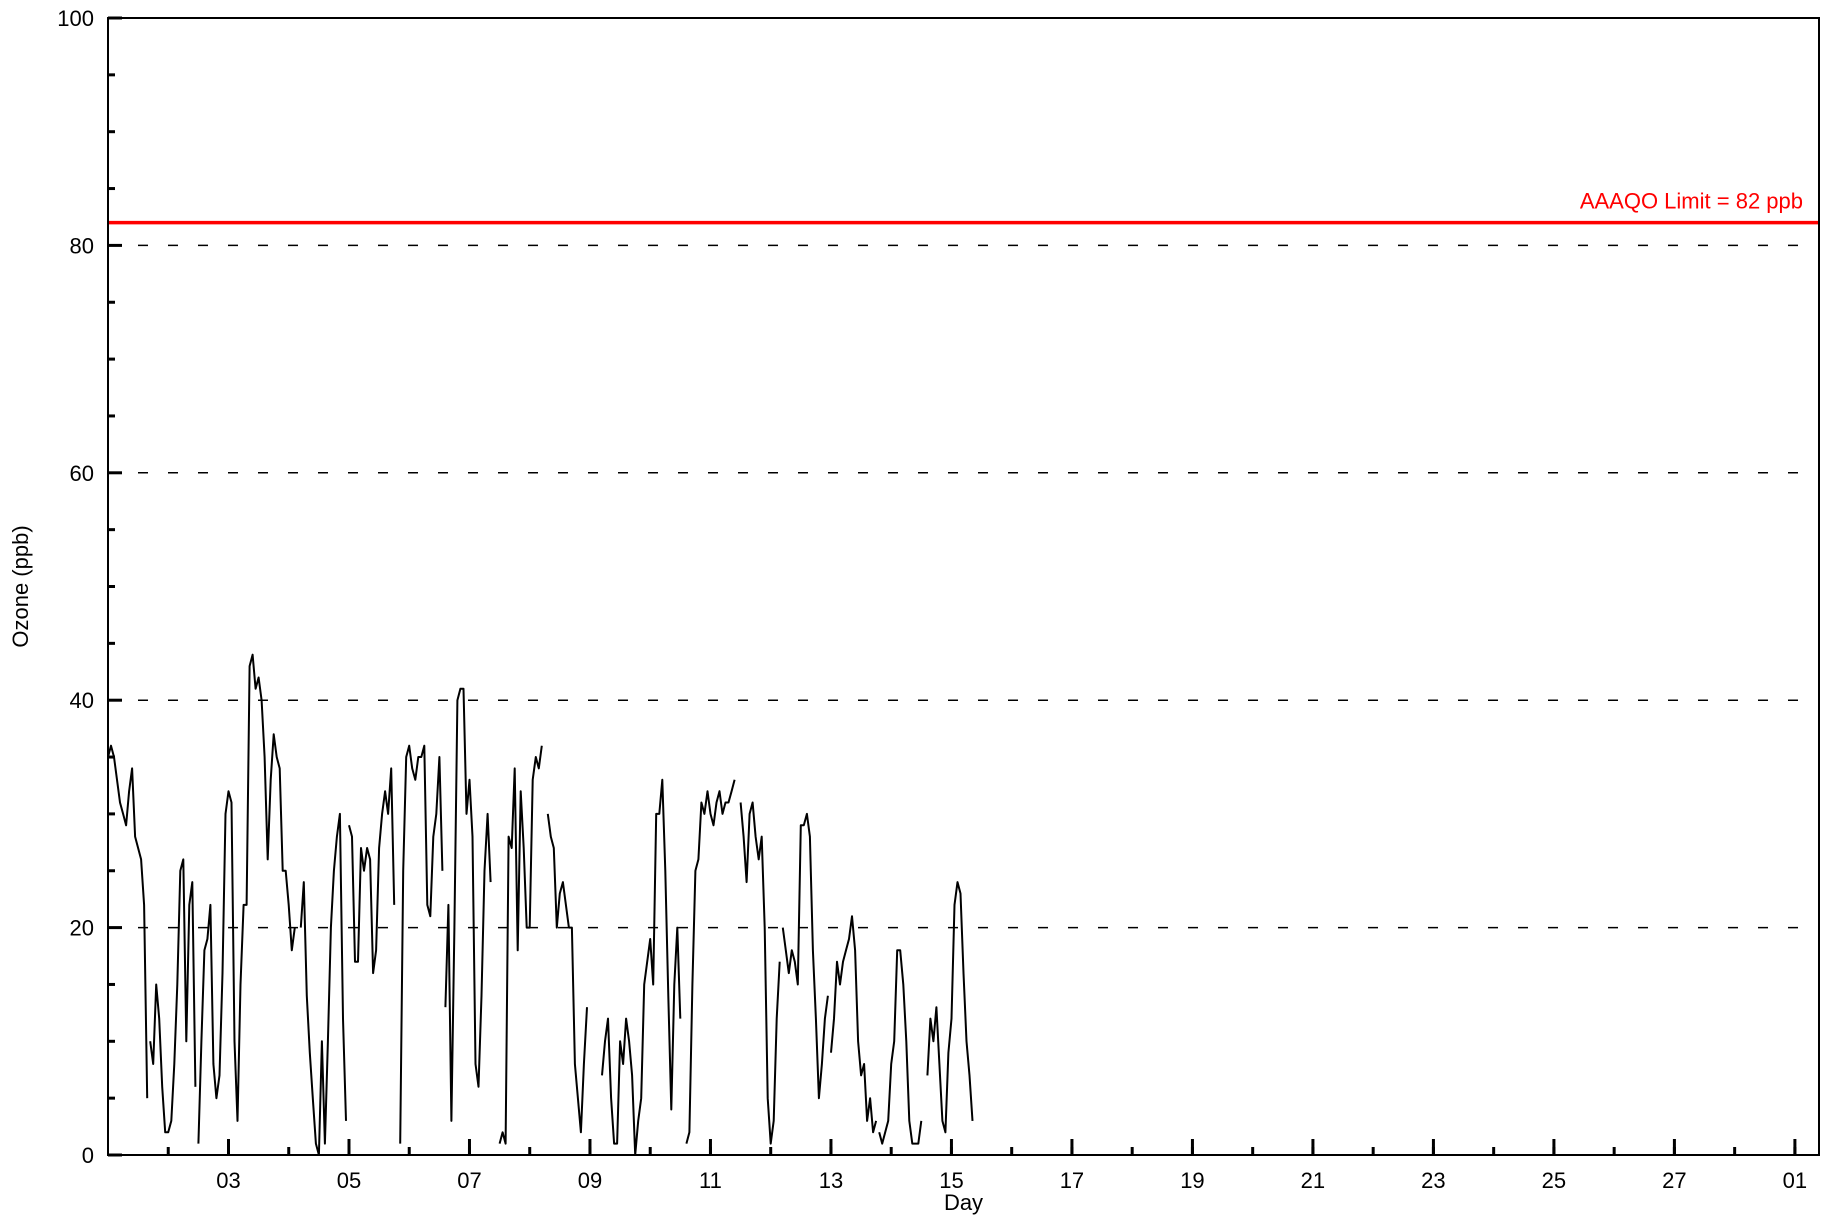 The height and width of the screenshot is (1223, 1839). Describe the element at coordinates (1691, 201) in the screenshot. I see `aaaqo-limit-label: AAAQO Limit = 82 ppb` at that location.